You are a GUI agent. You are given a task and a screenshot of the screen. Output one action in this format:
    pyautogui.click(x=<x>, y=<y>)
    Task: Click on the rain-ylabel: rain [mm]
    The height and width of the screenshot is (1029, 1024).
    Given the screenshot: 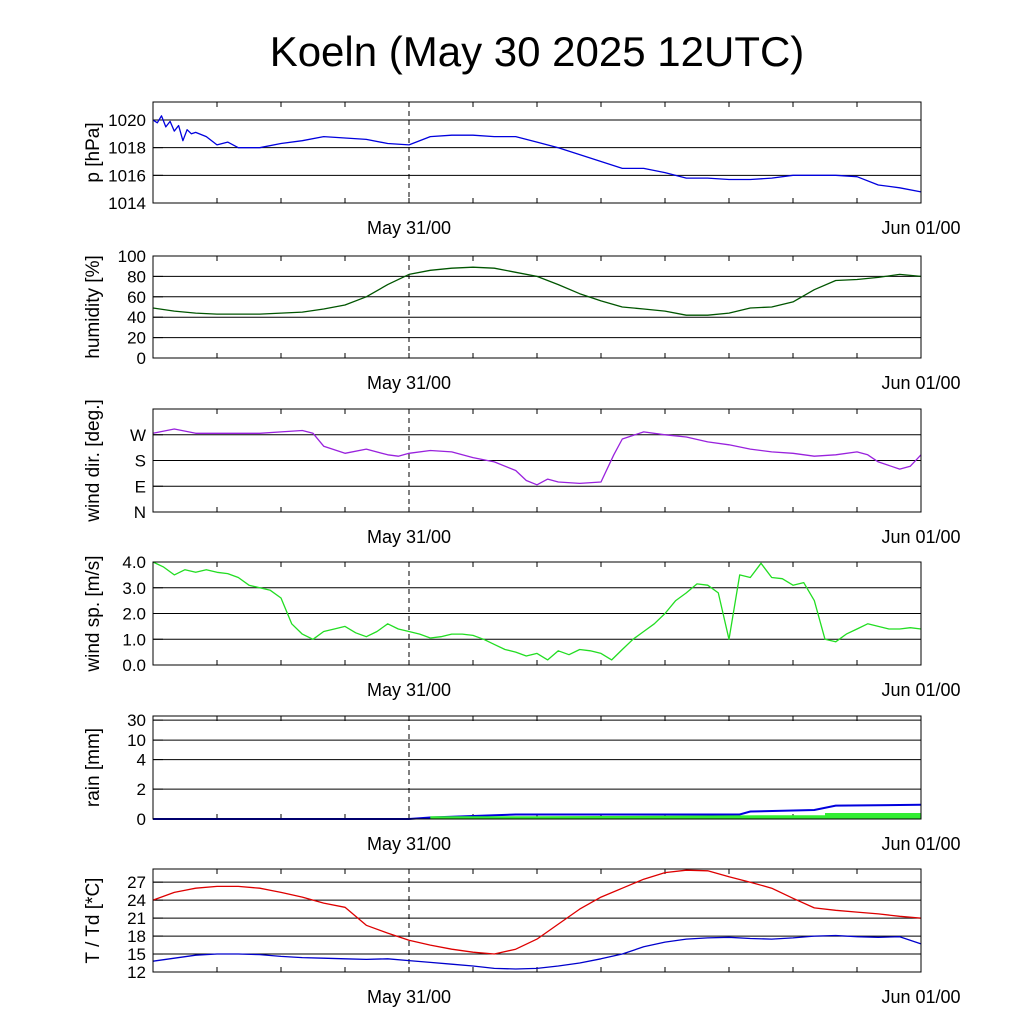 What is the action you would take?
    pyautogui.click(x=93, y=767)
    